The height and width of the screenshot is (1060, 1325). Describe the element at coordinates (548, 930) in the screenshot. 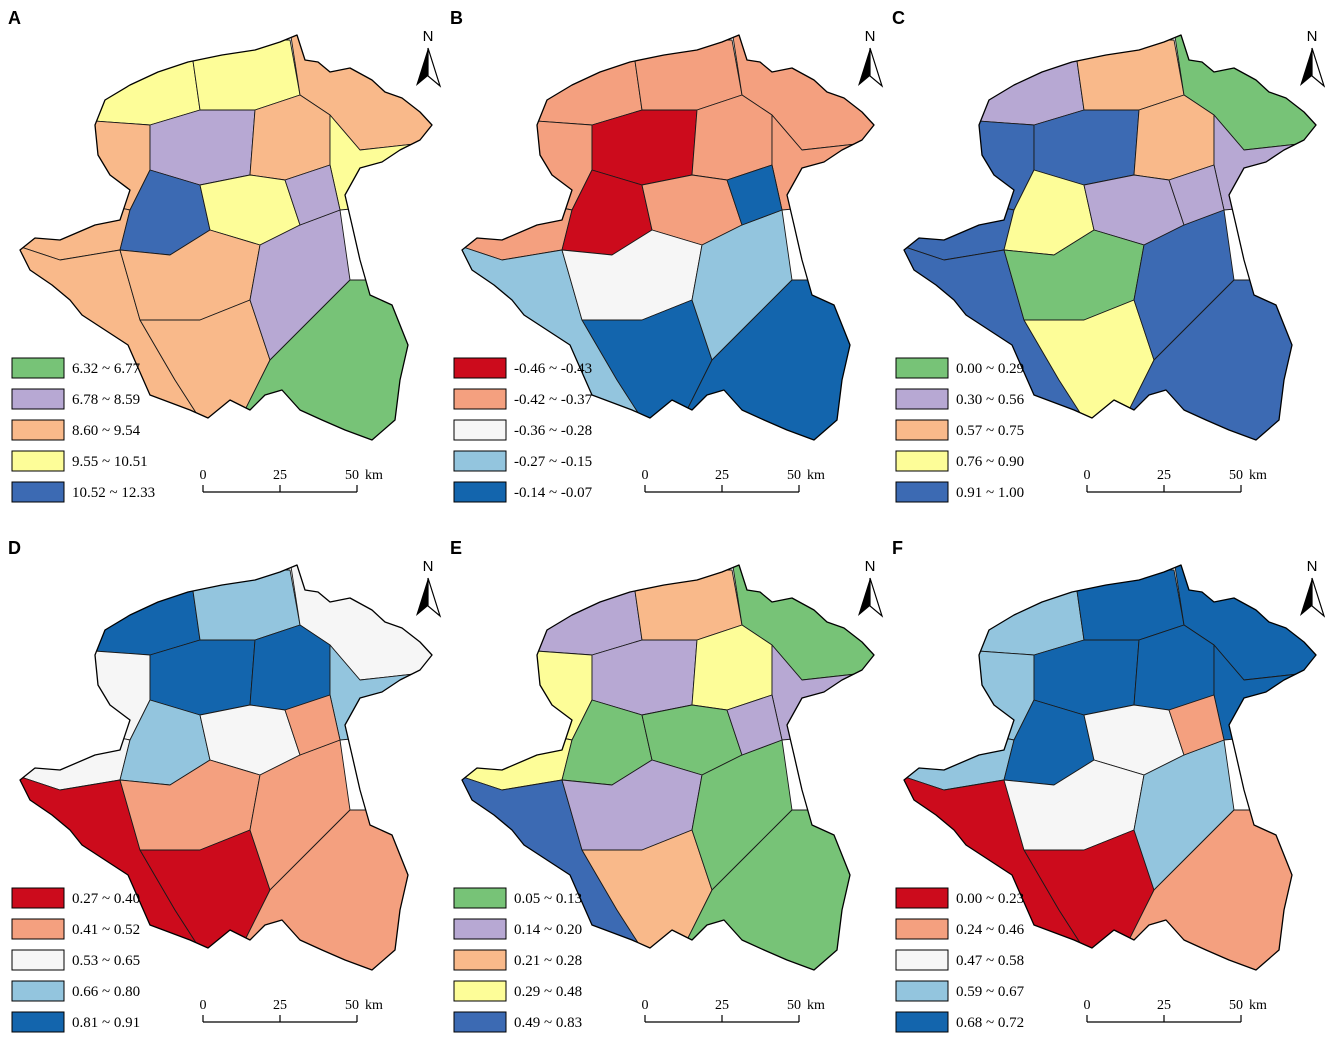

I see `legend-label: 0.14 ~ 0.20` at that location.